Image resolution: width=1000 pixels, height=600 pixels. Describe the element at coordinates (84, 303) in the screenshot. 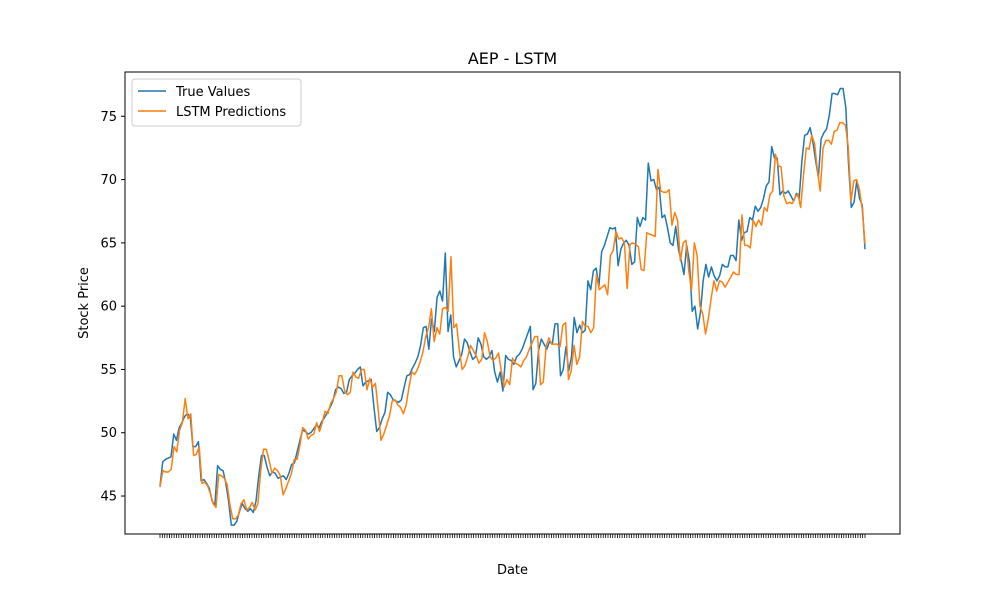

I see `y-axis-label: Stock Price` at that location.